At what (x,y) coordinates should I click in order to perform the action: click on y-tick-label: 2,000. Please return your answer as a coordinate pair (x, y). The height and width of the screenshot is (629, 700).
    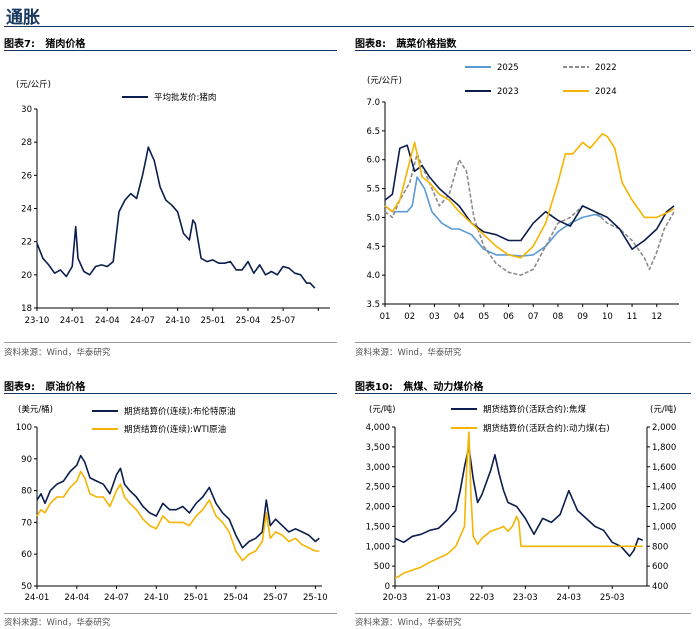
    Looking at the image, I should click on (378, 508).